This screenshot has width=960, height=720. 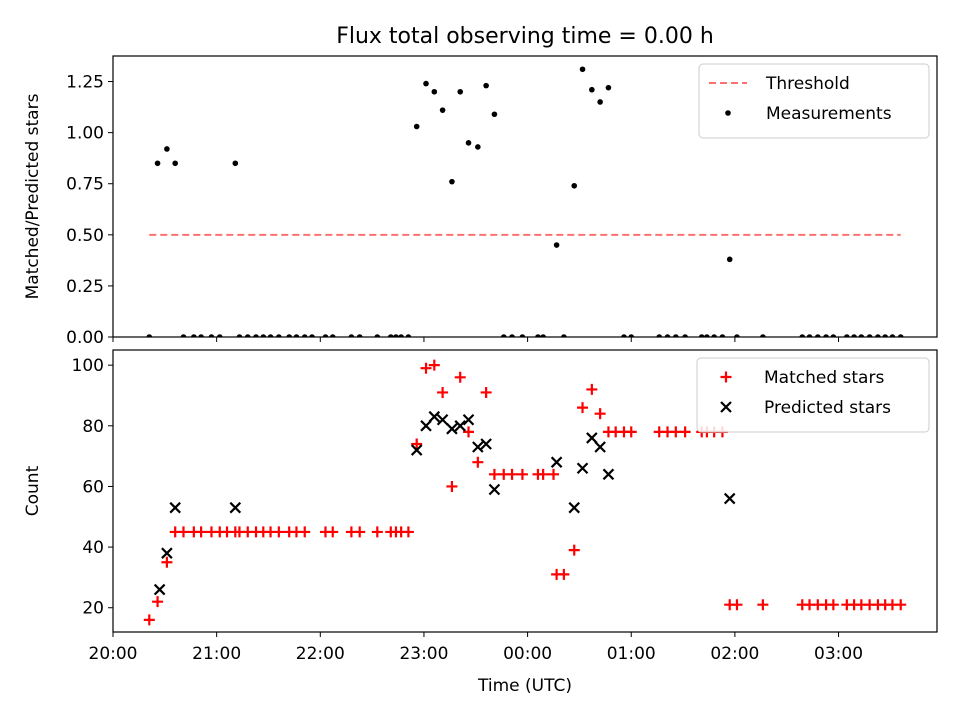 What do you see at coordinates (807, 84) in the screenshot?
I see `legend-label: Threshold` at bounding box center [807, 84].